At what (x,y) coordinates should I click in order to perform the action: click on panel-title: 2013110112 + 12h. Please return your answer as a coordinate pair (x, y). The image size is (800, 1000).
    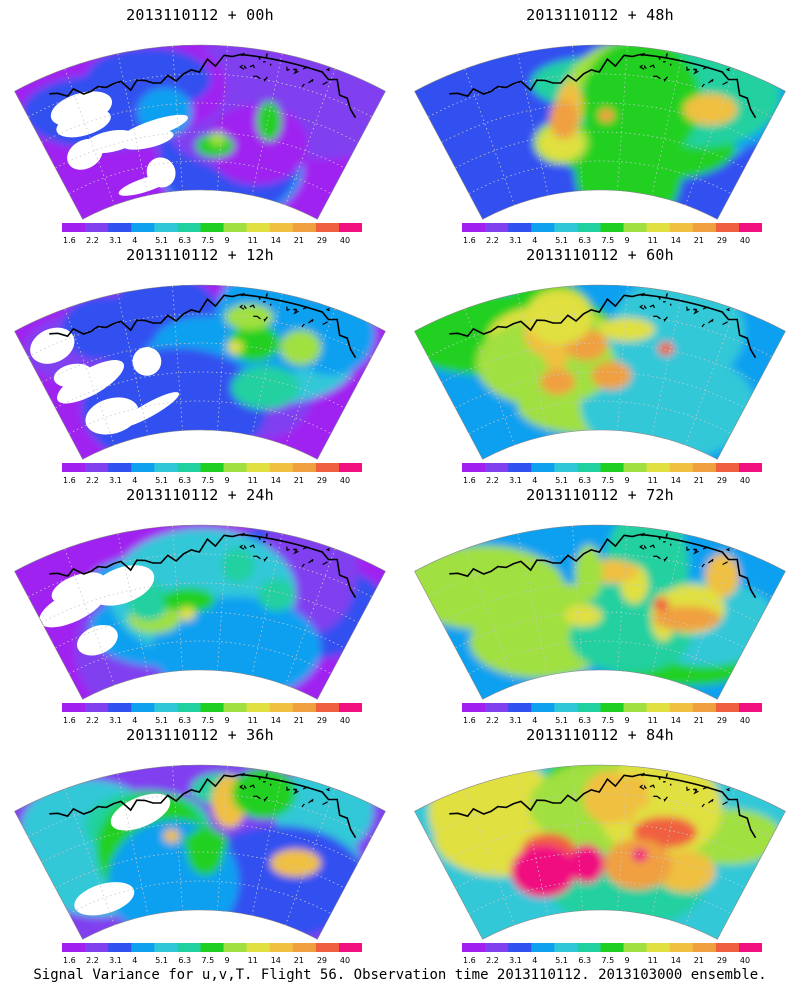
    Looking at the image, I should click on (200, 255).